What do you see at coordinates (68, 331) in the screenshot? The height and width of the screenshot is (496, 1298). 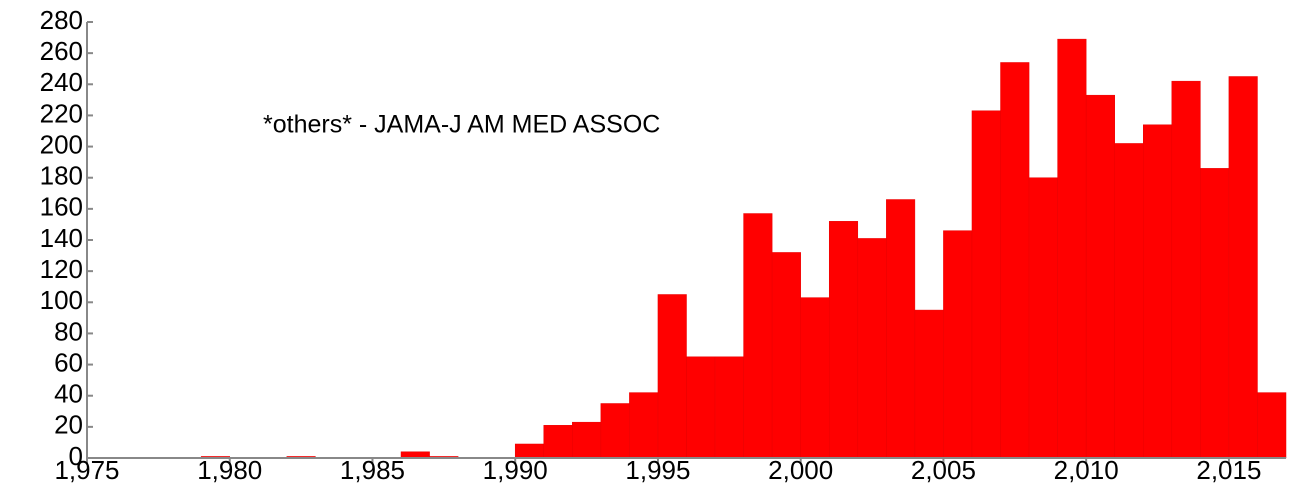 I see `y-tick-label: 80` at bounding box center [68, 331].